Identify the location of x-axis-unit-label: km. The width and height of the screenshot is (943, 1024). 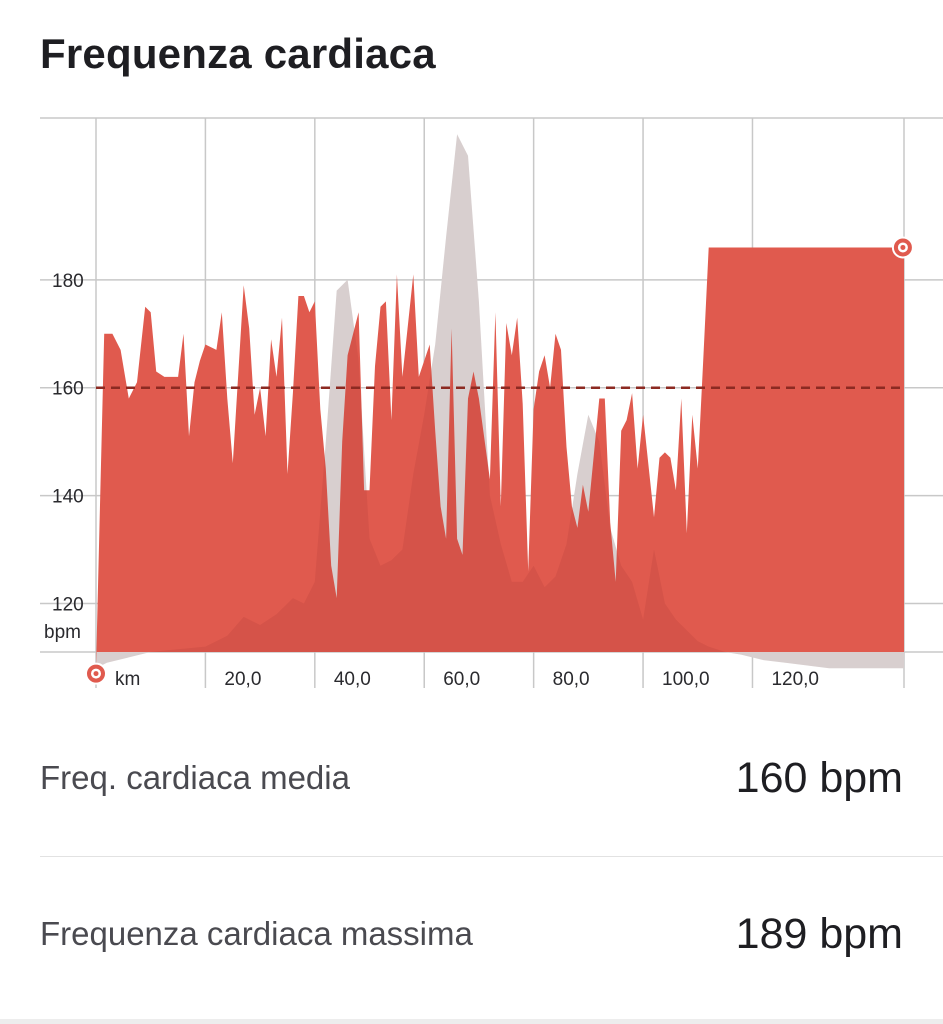
(127, 679).